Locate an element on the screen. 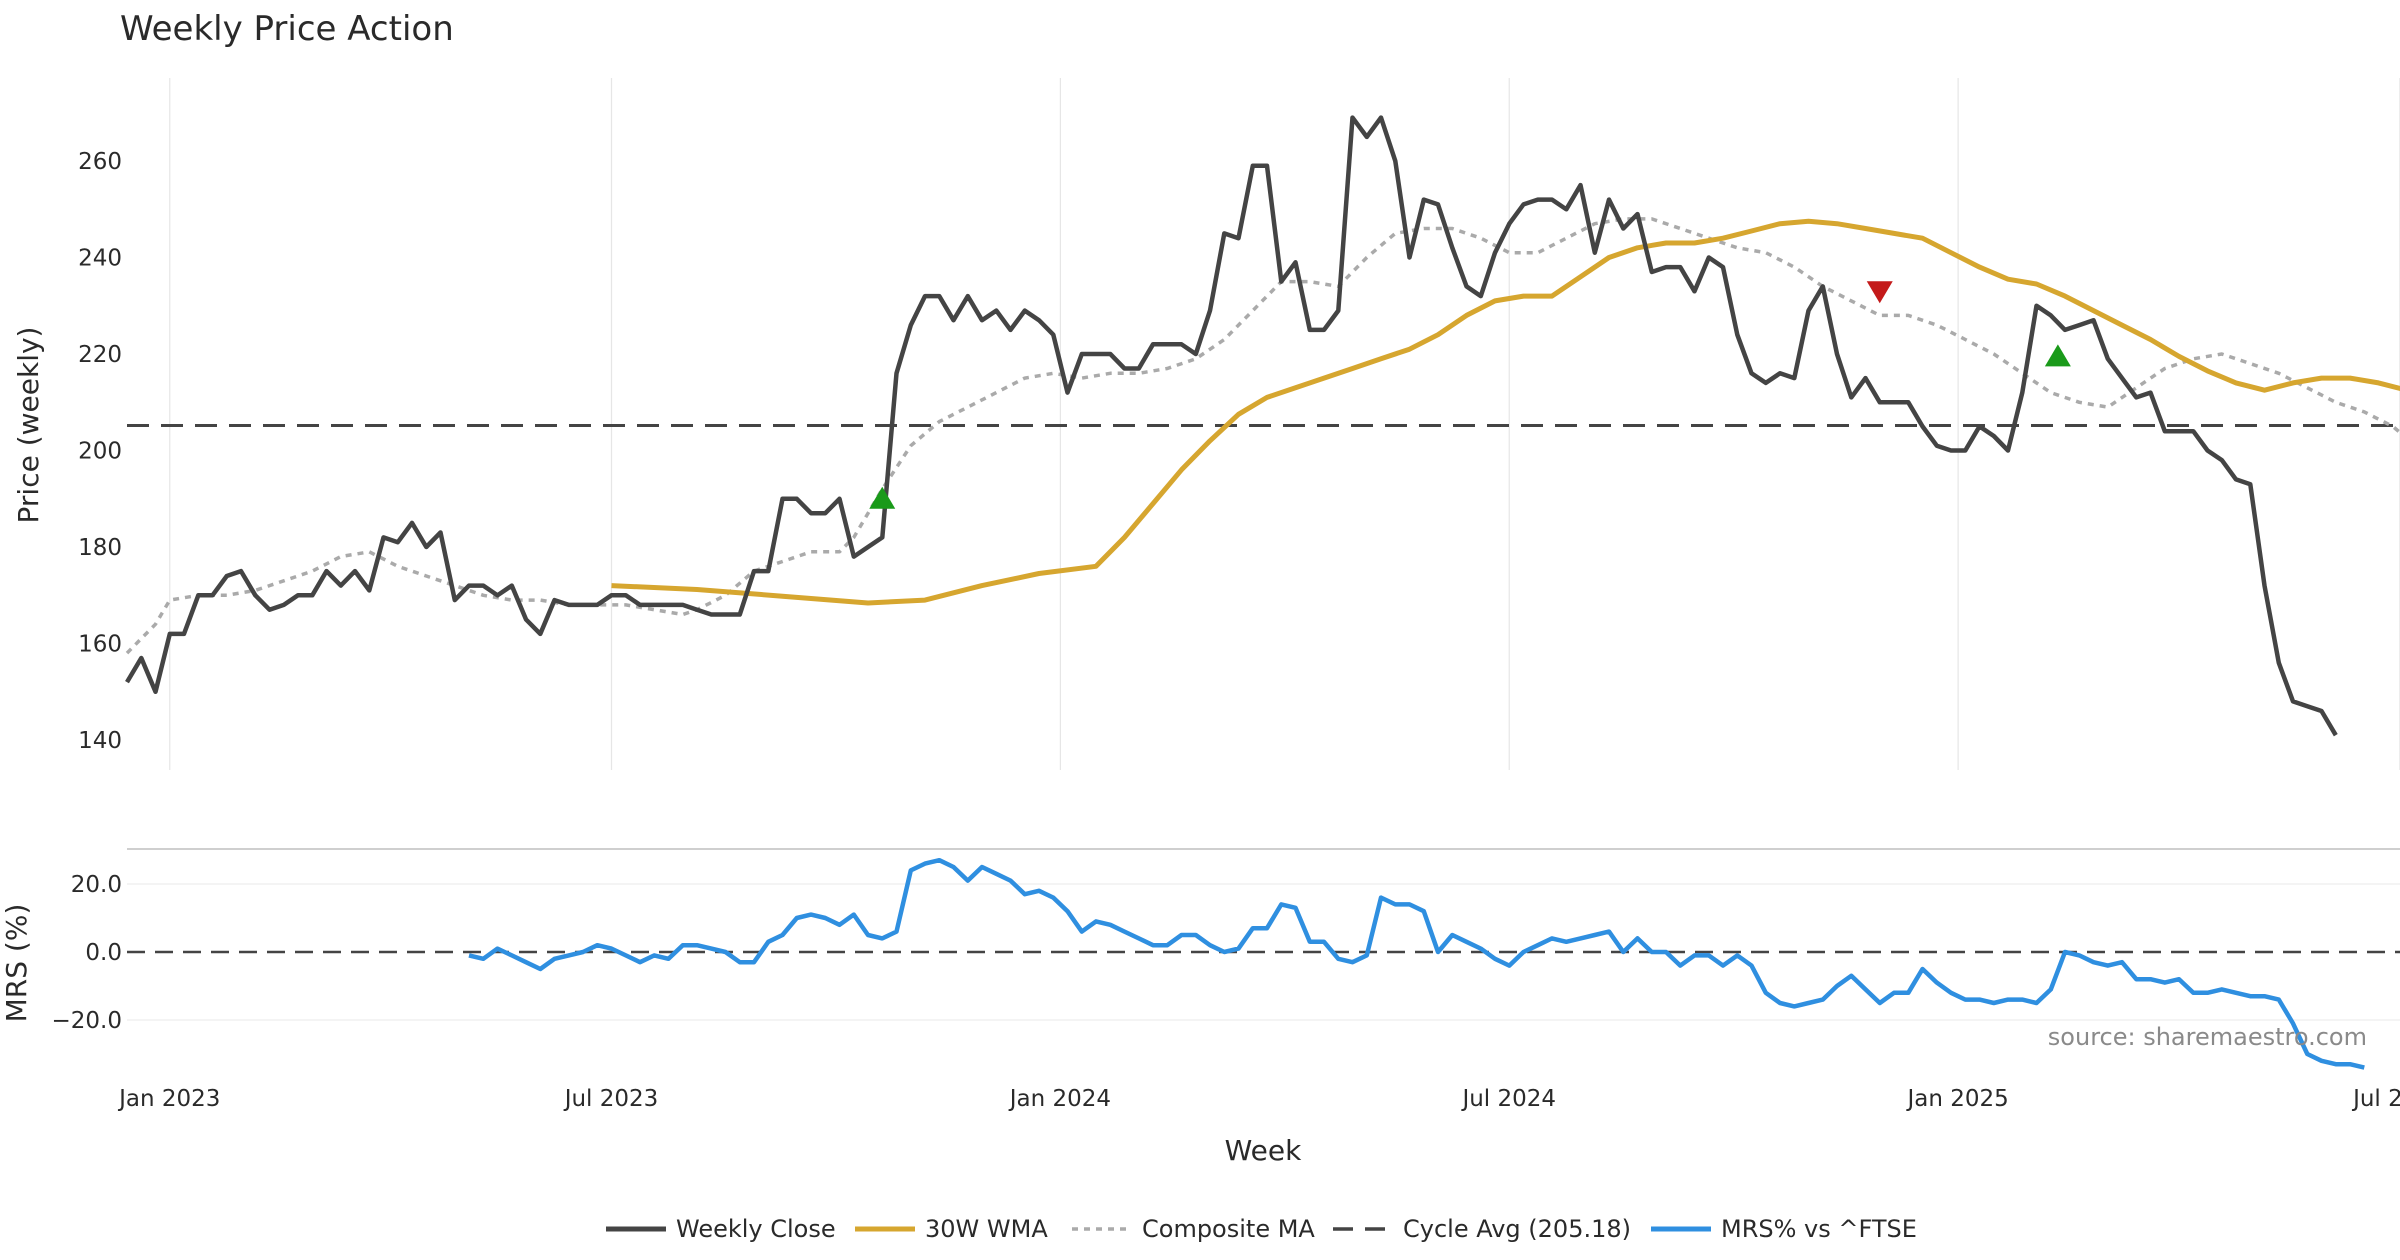 This screenshot has height=1260, width=2400. y-axis-label: Price (weekly) is located at coordinates (28, 425).